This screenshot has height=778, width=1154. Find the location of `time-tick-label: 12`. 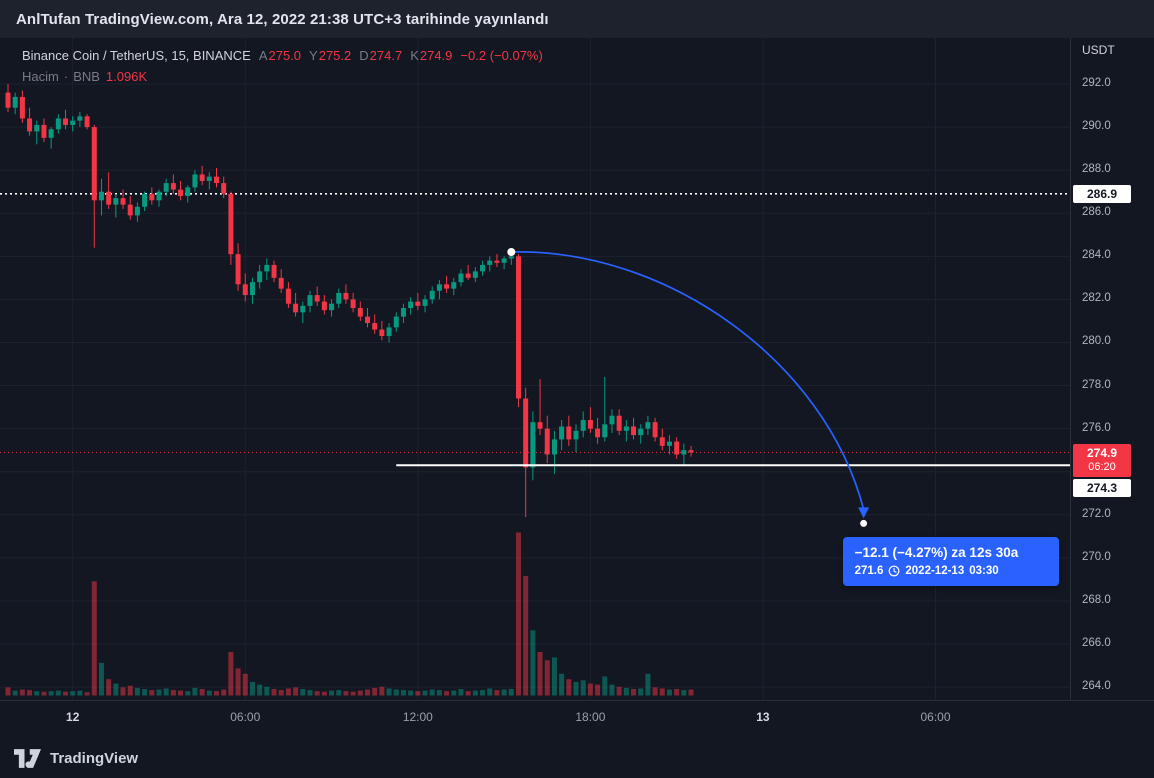

time-tick-label: 12 is located at coordinates (73, 717).